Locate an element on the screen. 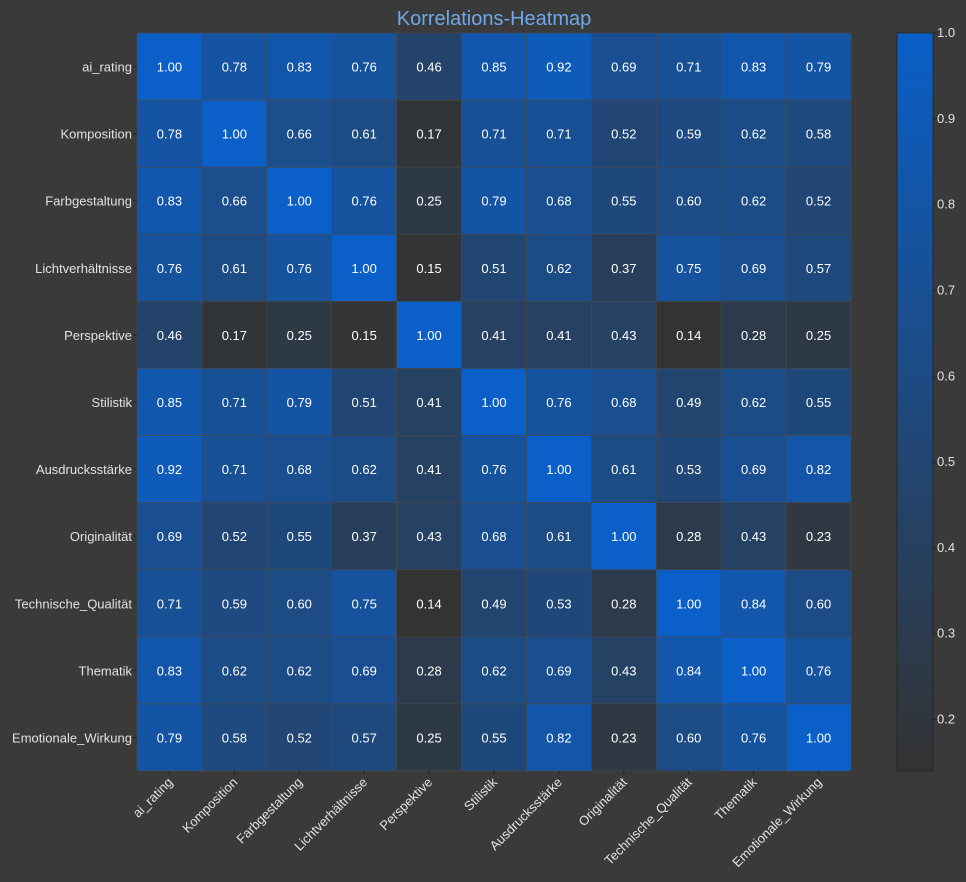  cell-value-label: 0.78 is located at coordinates (169, 134).